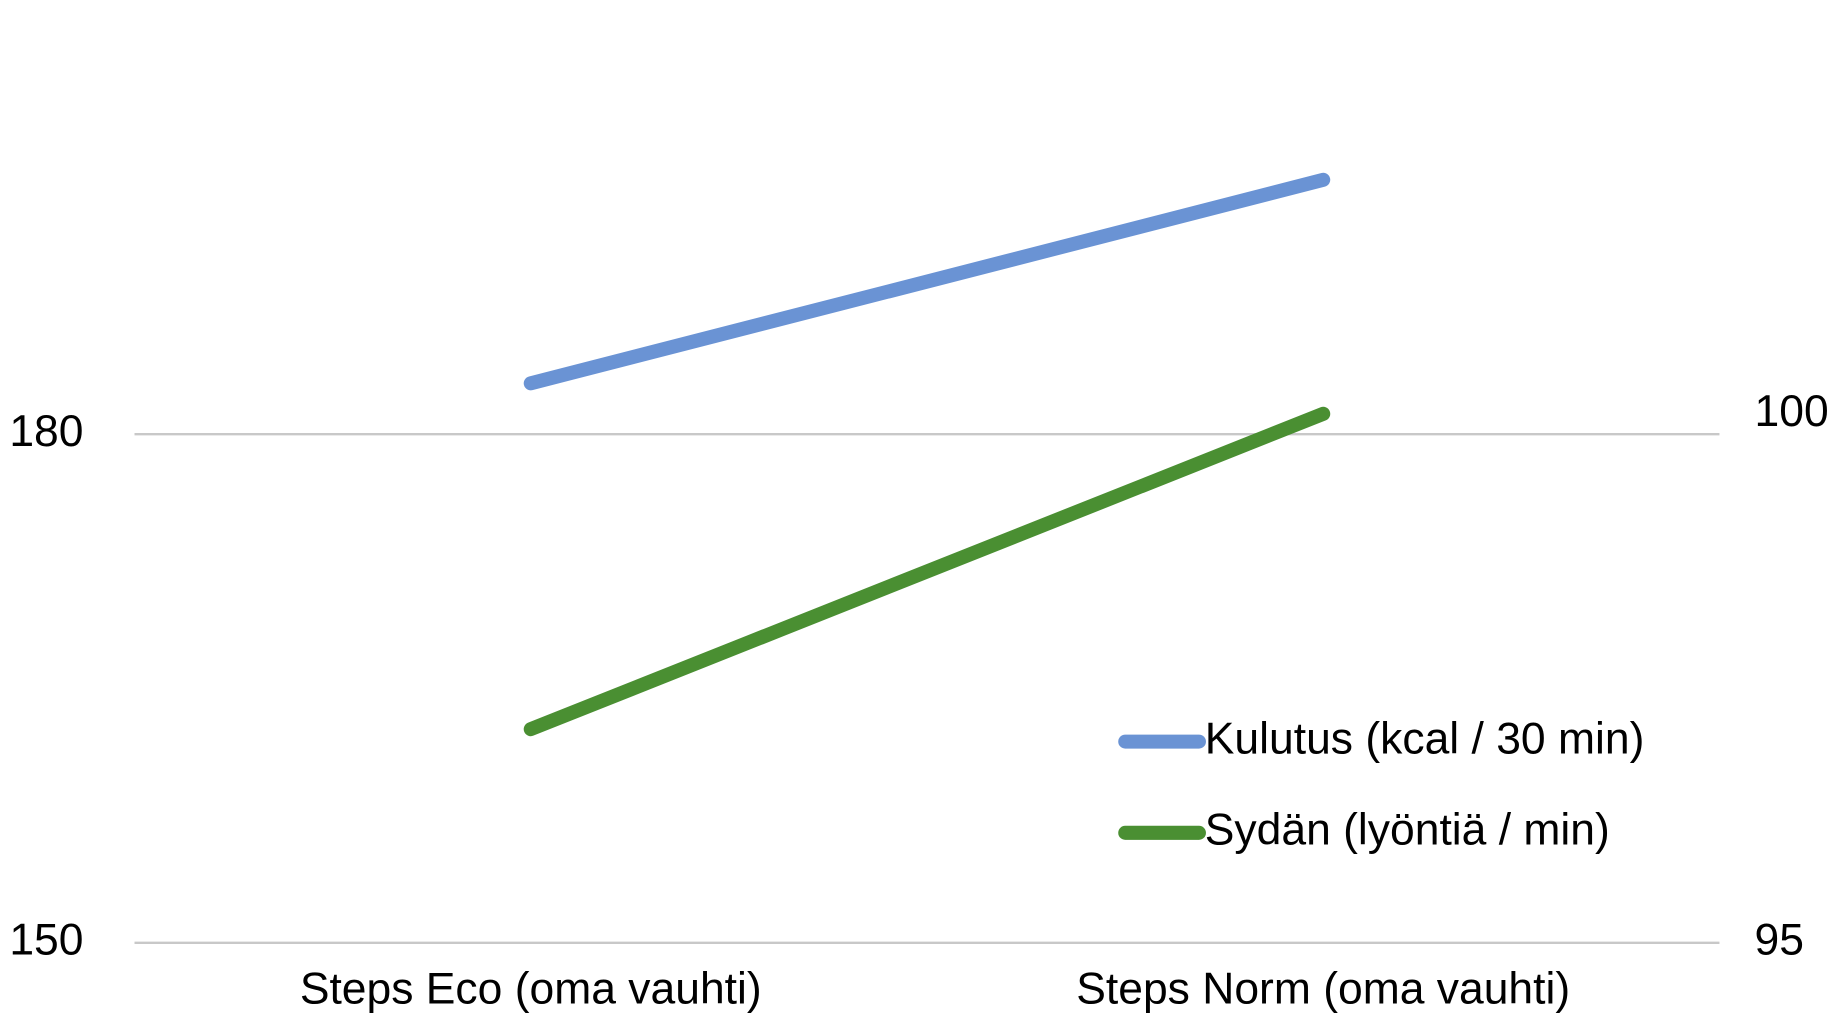 The image size is (1834, 1020). What do you see at coordinates (46, 940) in the screenshot?
I see `y-tick-label: 150` at bounding box center [46, 940].